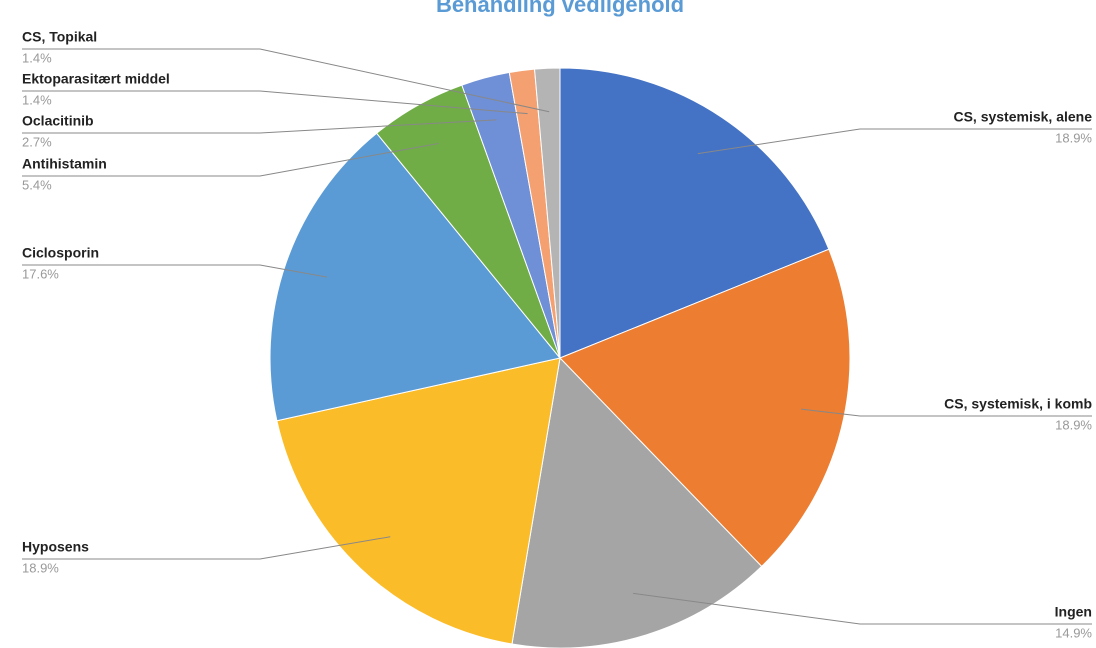 Image resolution: width=1096 pixels, height=648 pixels. What do you see at coordinates (60, 253) in the screenshot?
I see `slice-label: Ciclosporin` at bounding box center [60, 253].